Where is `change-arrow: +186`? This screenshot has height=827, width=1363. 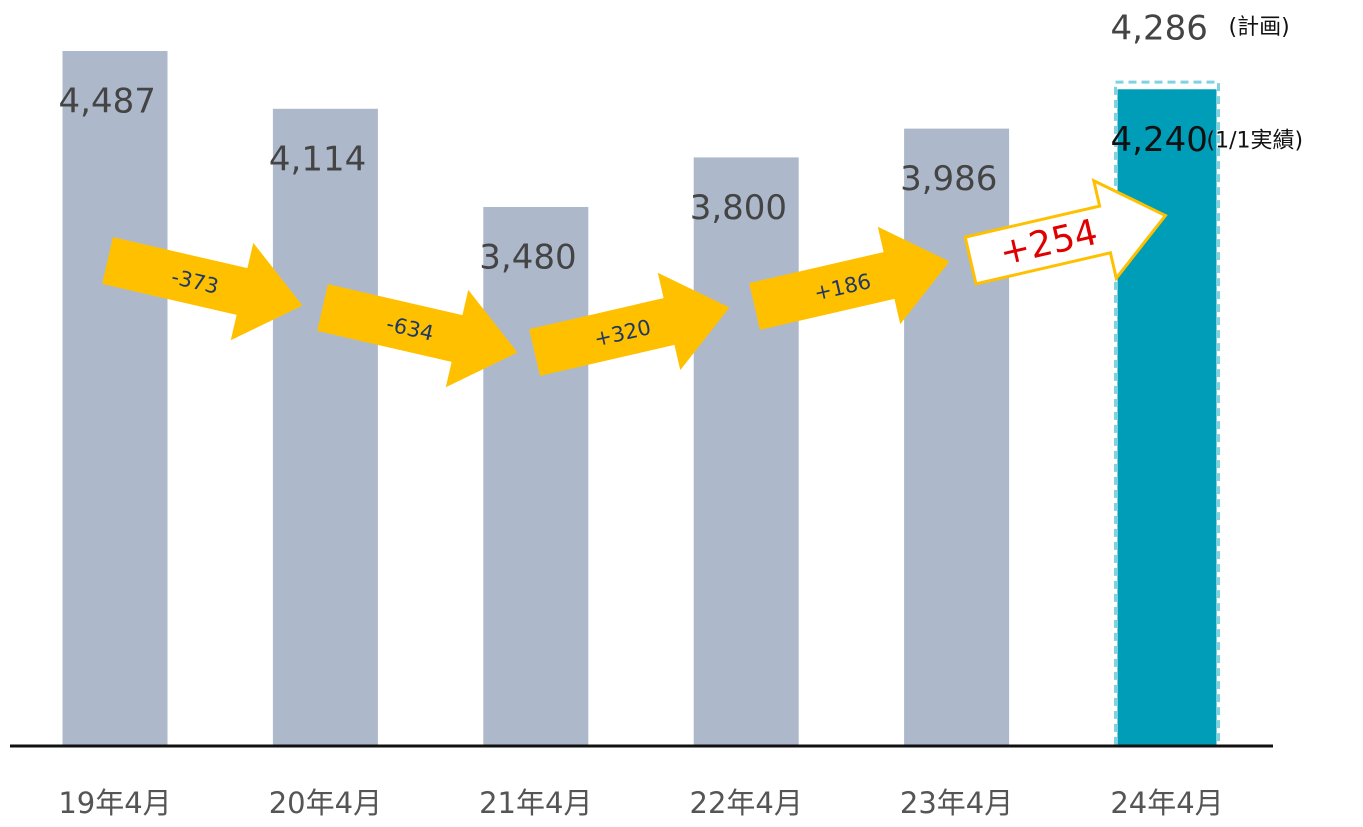
change-arrow: +186 is located at coordinates (849, 278).